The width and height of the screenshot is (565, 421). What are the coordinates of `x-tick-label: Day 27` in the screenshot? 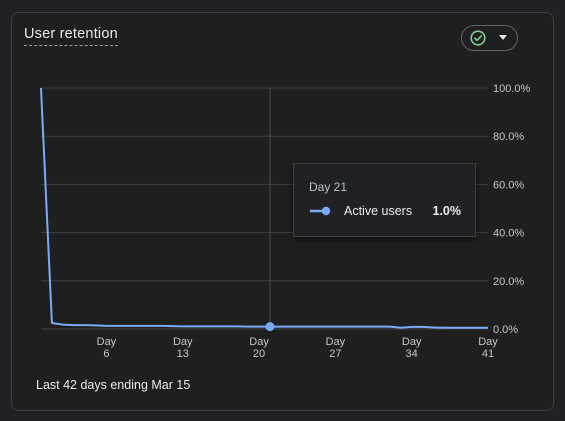 It's located at (336, 348).